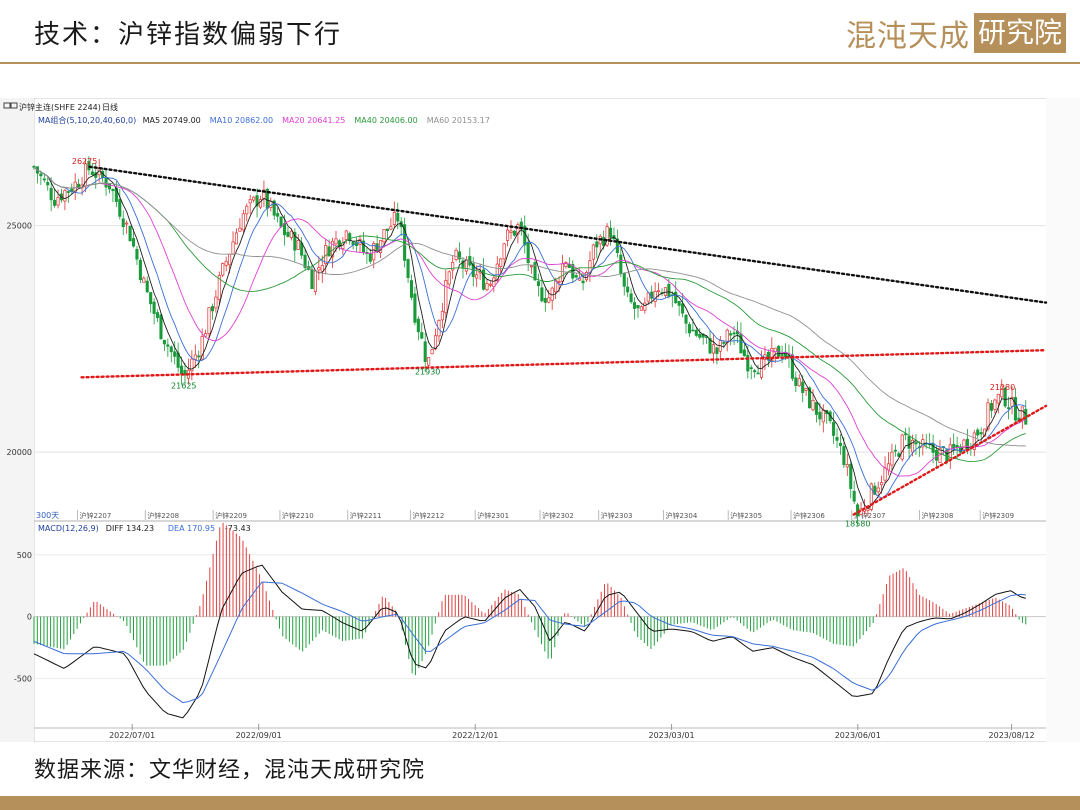  What do you see at coordinates (540, 63) in the screenshot?
I see `title-divider` at bounding box center [540, 63].